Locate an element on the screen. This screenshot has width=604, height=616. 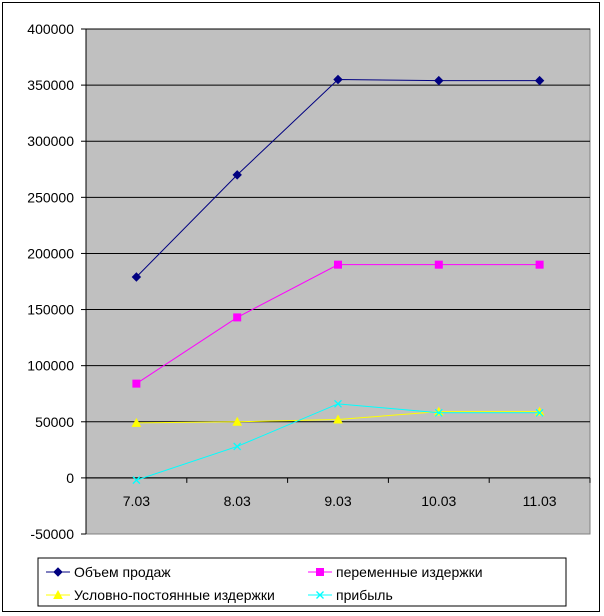
y-tick-label: 0 is located at coordinates (70, 478).